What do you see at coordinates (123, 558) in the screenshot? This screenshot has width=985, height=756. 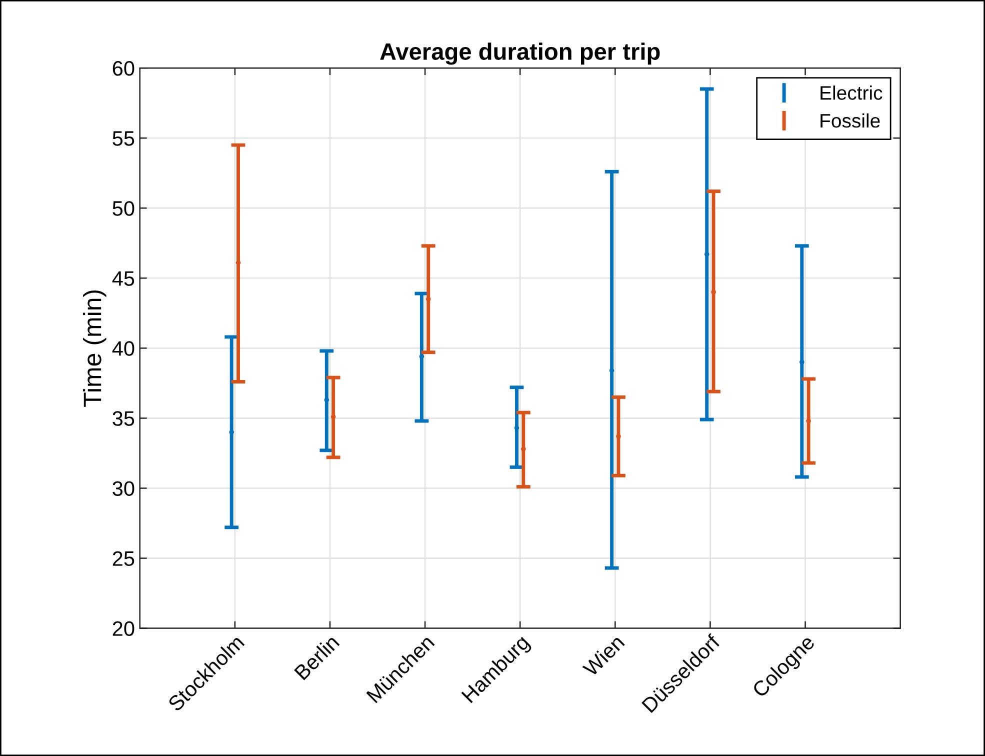 I see `y-tick-label: 25` at bounding box center [123, 558].